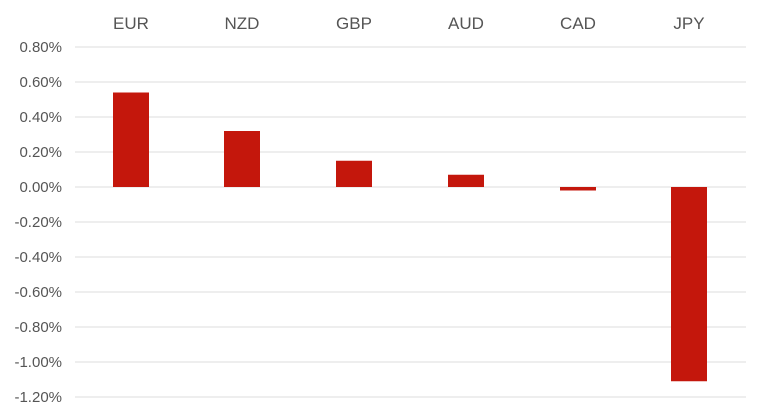 This screenshot has width=768, height=419. I want to click on y-tick-label: 0.60%, so click(40, 82).